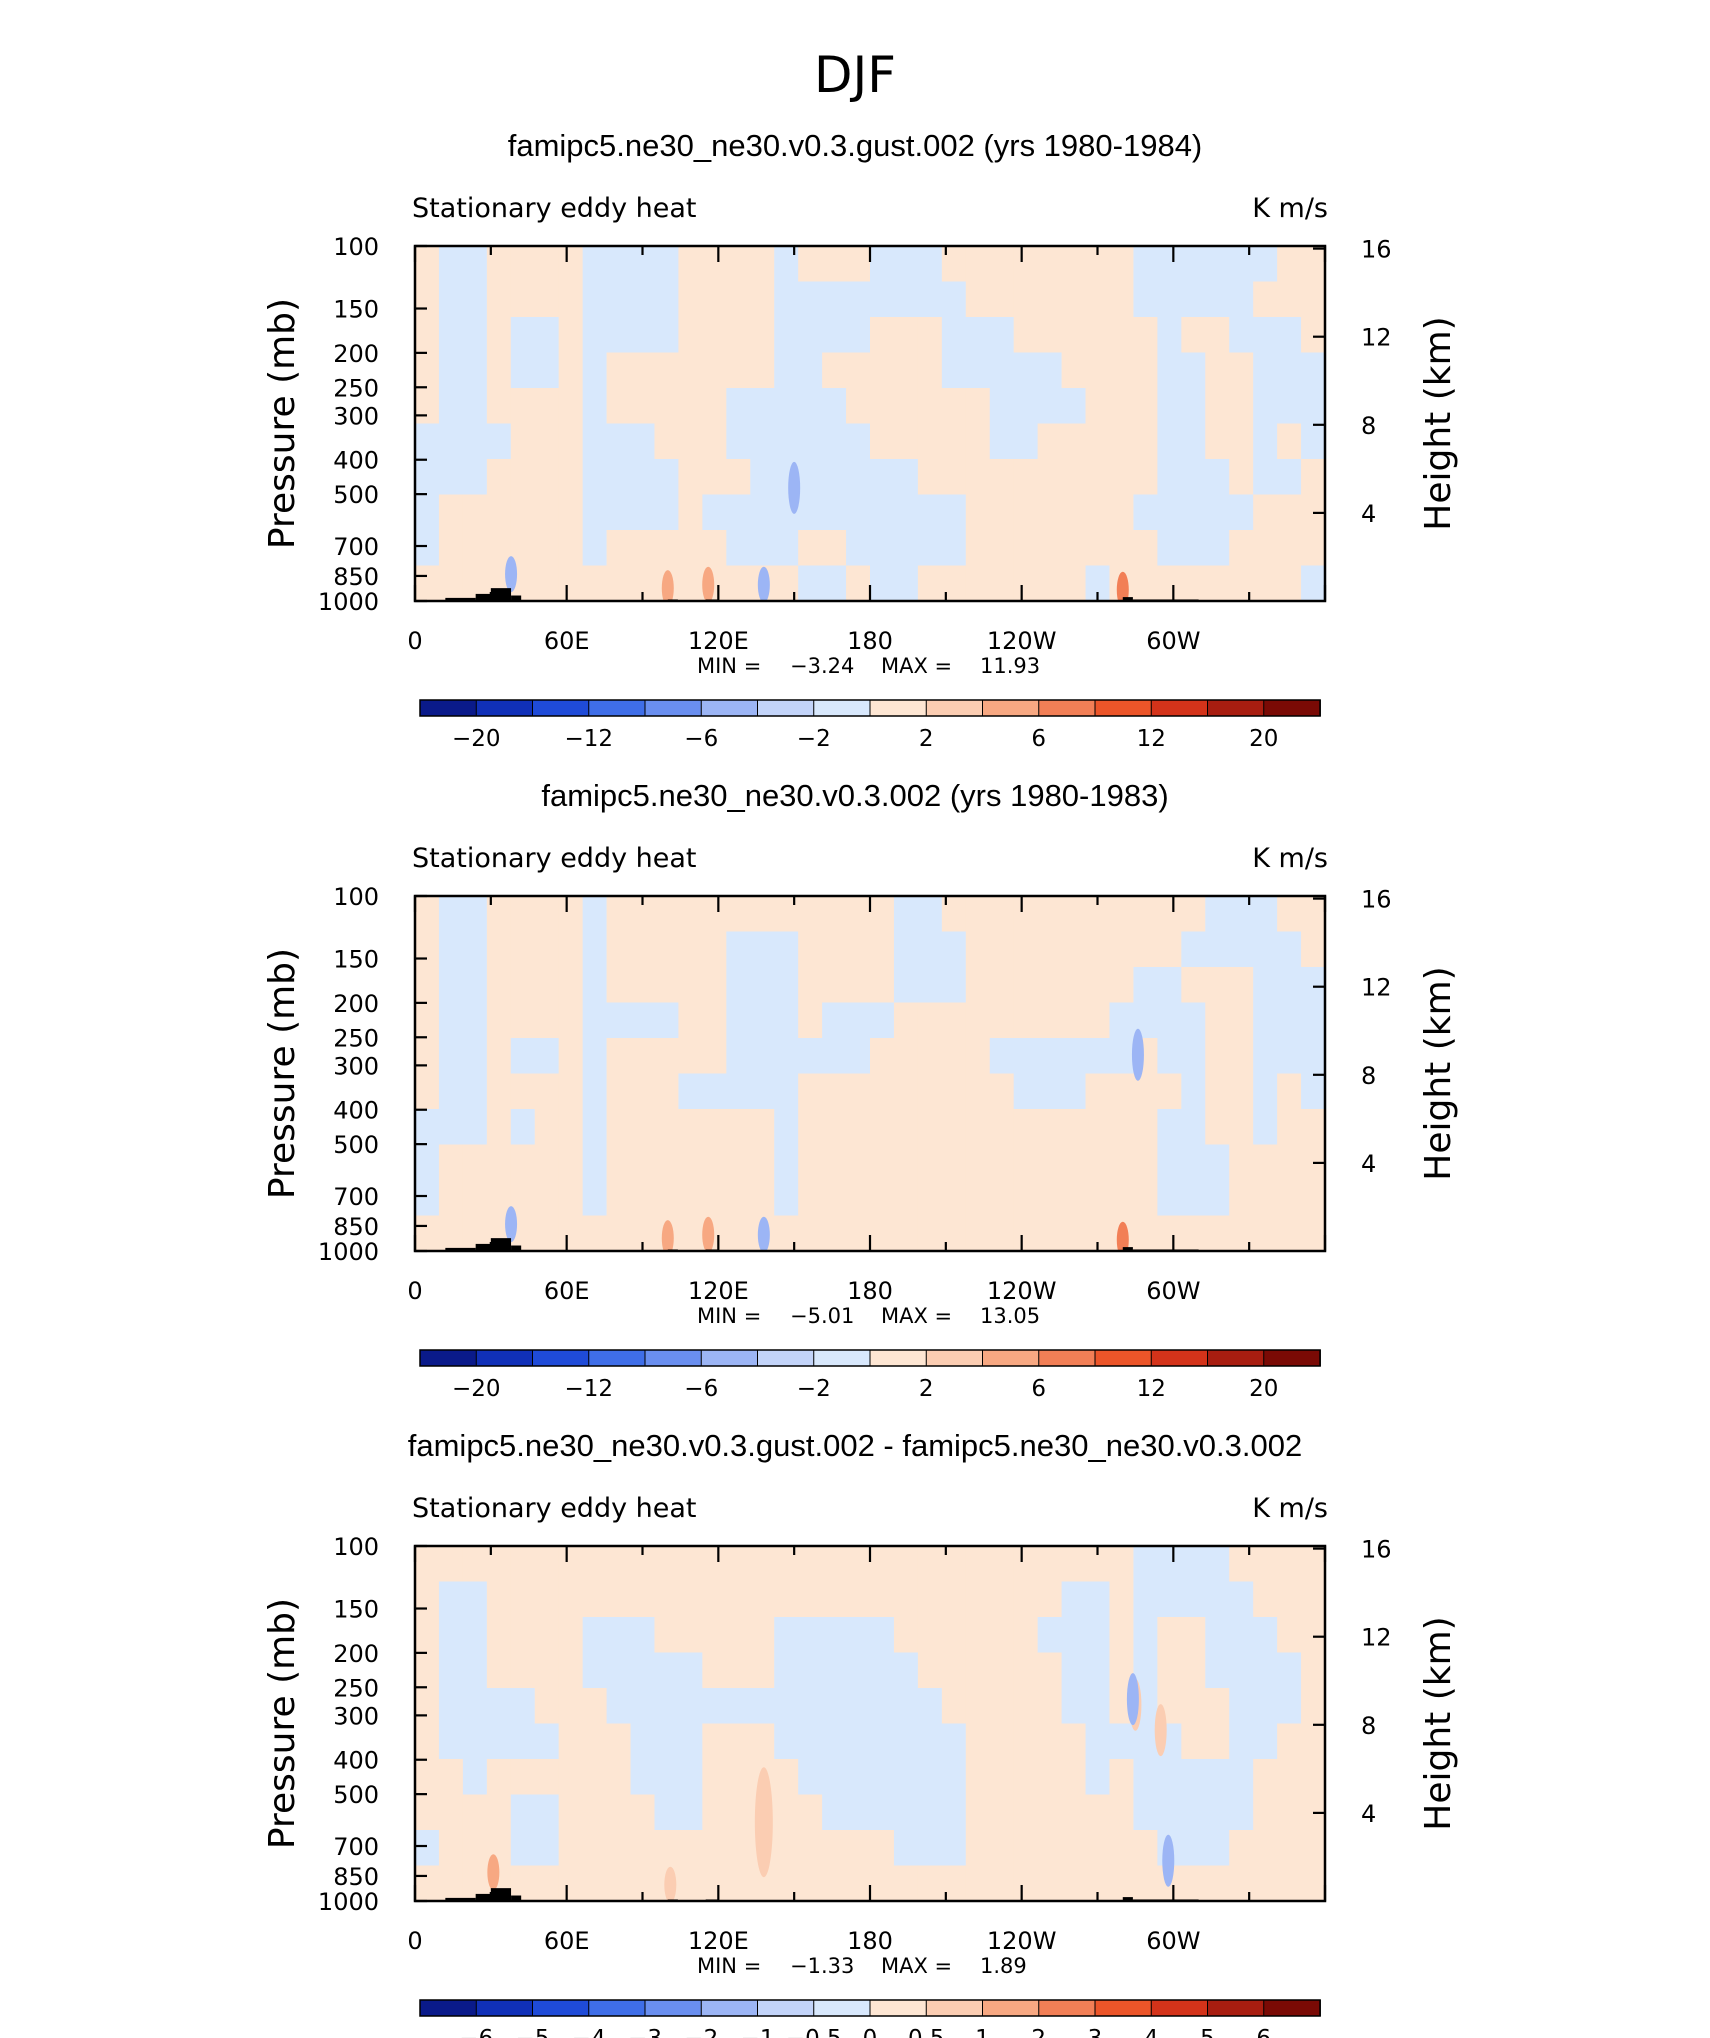 The height and width of the screenshot is (2038, 1710). Describe the element at coordinates (356, 461) in the screenshot. I see `y-tick-label: 400` at that location.